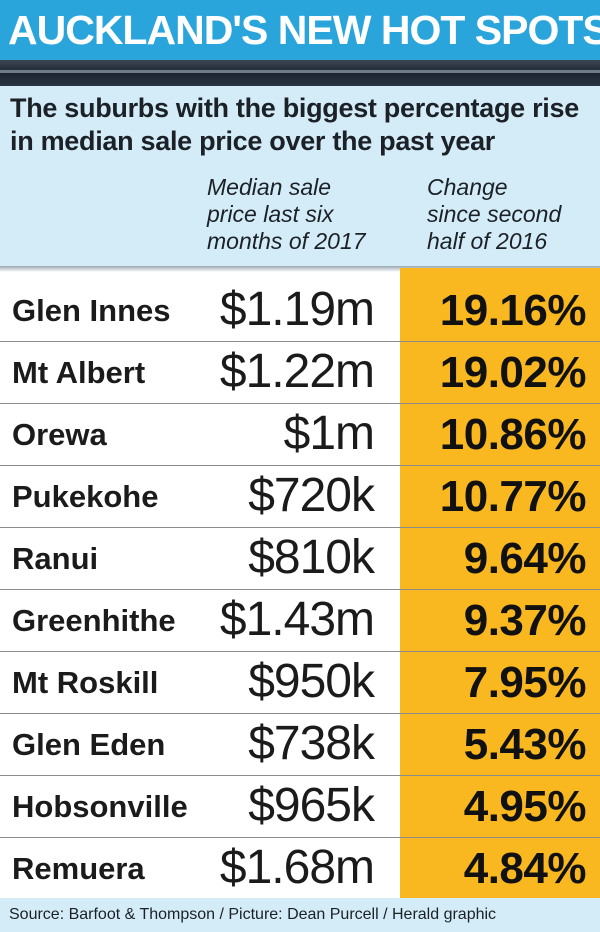  I want to click on suburb-name: Greenhithe, so click(94, 620).